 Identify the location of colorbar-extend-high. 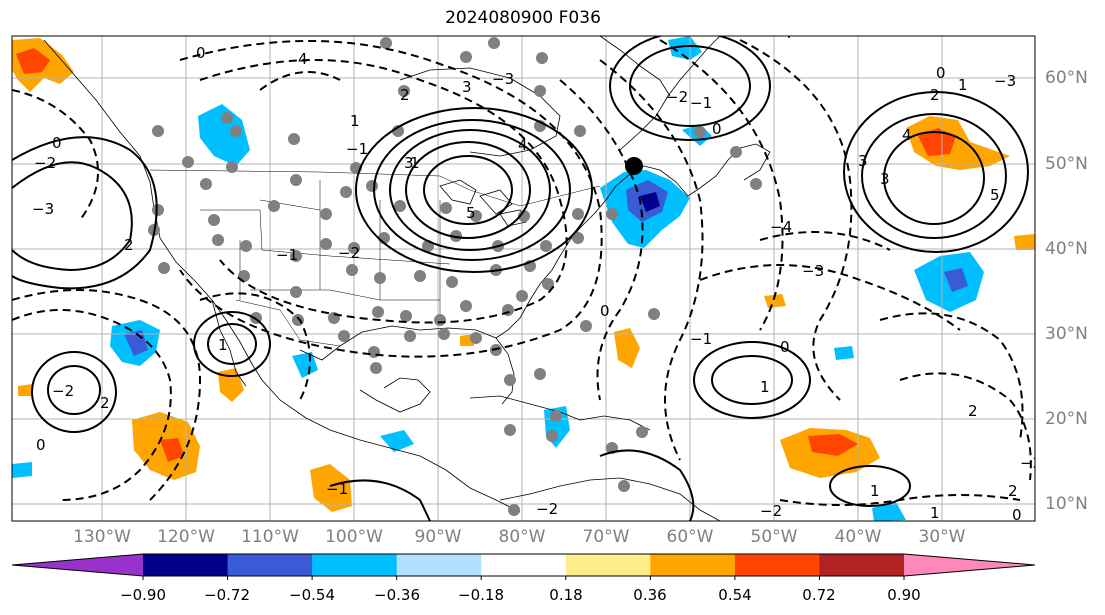
(969, 565).